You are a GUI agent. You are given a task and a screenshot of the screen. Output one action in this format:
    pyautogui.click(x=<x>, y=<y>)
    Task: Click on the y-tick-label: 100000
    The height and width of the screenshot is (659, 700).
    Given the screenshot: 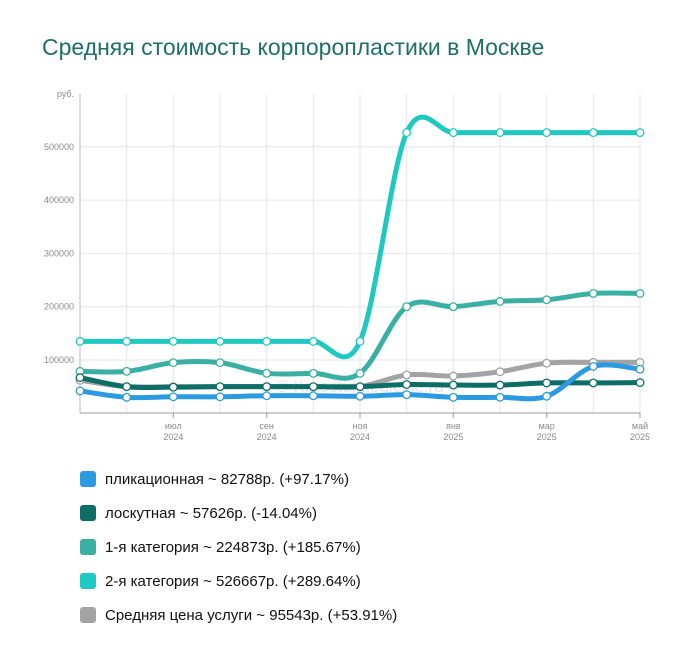 What is the action you would take?
    pyautogui.click(x=59, y=360)
    